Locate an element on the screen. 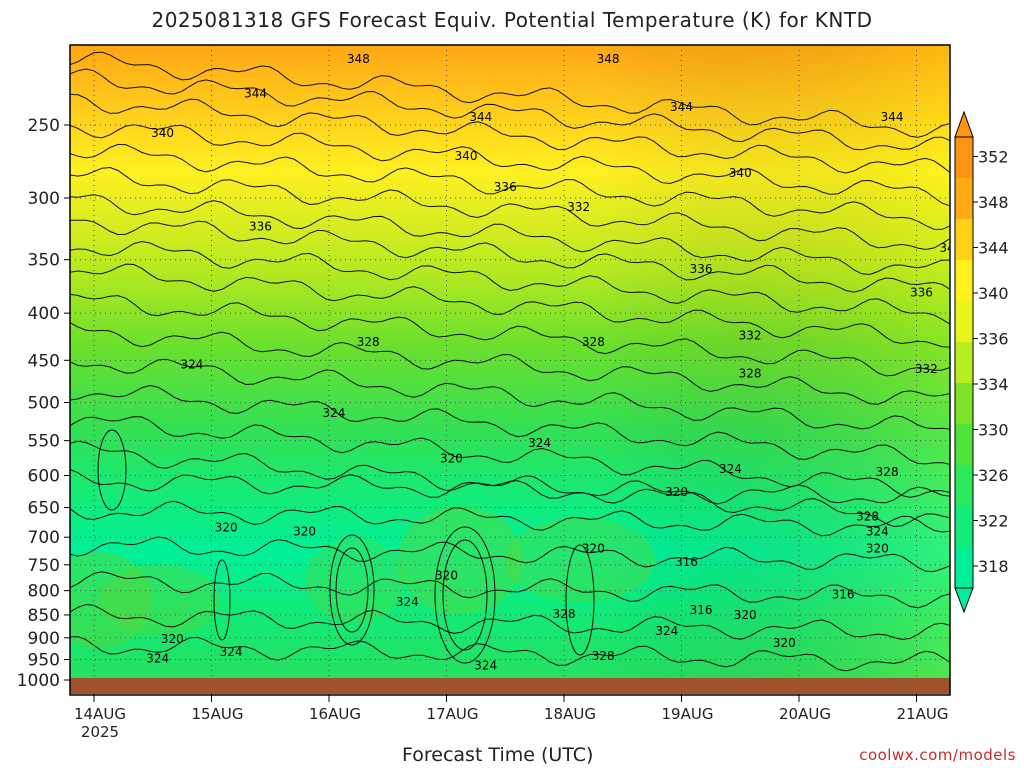 The width and height of the screenshot is (1024, 768). colorbar: 318 322 326 330 334 336 340 344 348 352 is located at coordinates (981, 362).